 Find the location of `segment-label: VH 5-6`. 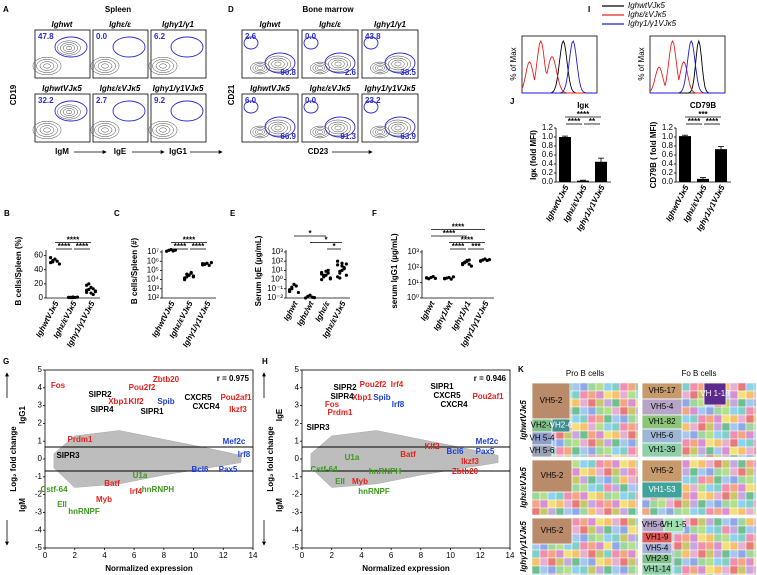

segment-label: VH 5-6 is located at coordinates (542, 450).